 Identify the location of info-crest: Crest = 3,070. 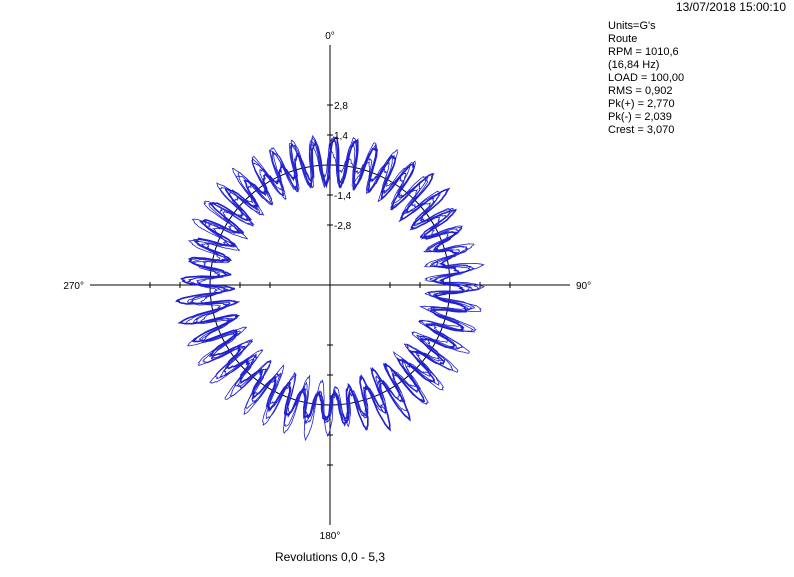
(641, 130).